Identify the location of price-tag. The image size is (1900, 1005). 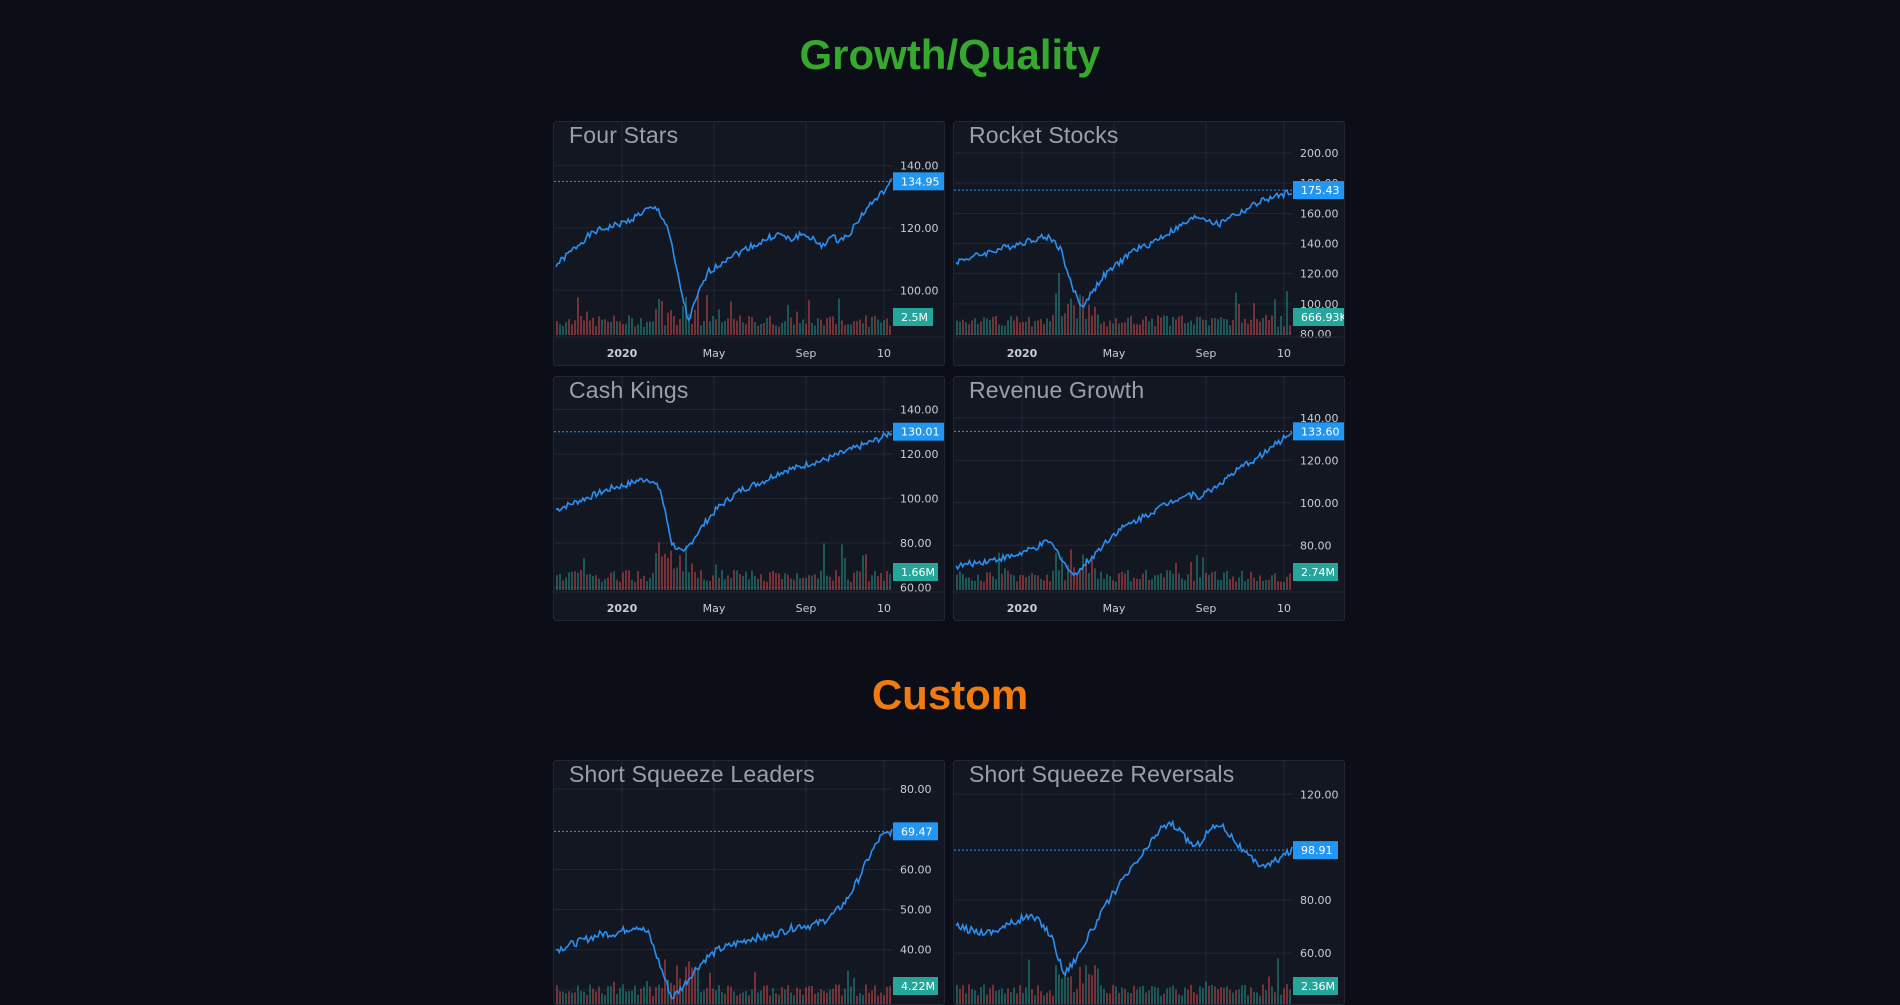
(1315, 850).